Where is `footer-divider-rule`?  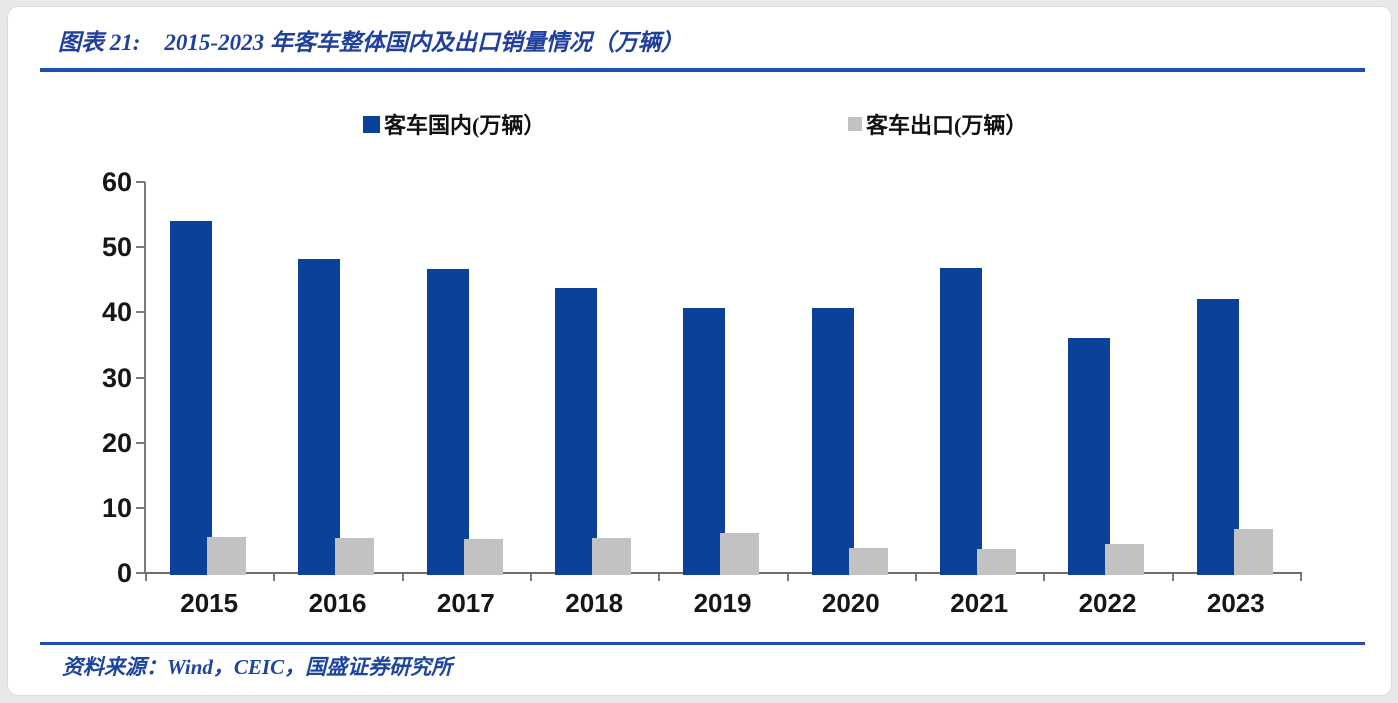 footer-divider-rule is located at coordinates (702, 643).